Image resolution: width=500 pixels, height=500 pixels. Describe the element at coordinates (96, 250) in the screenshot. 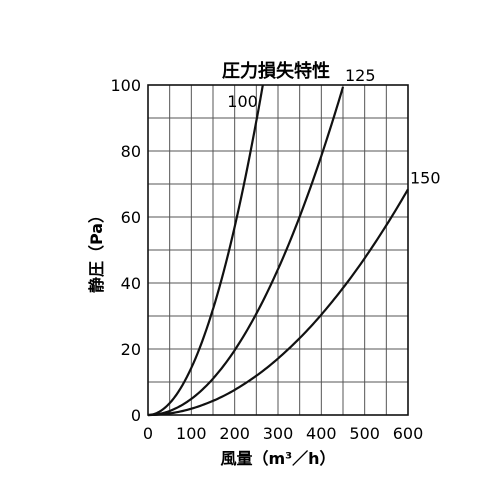

I see `y-axis-label: 静圧（Pa）` at that location.